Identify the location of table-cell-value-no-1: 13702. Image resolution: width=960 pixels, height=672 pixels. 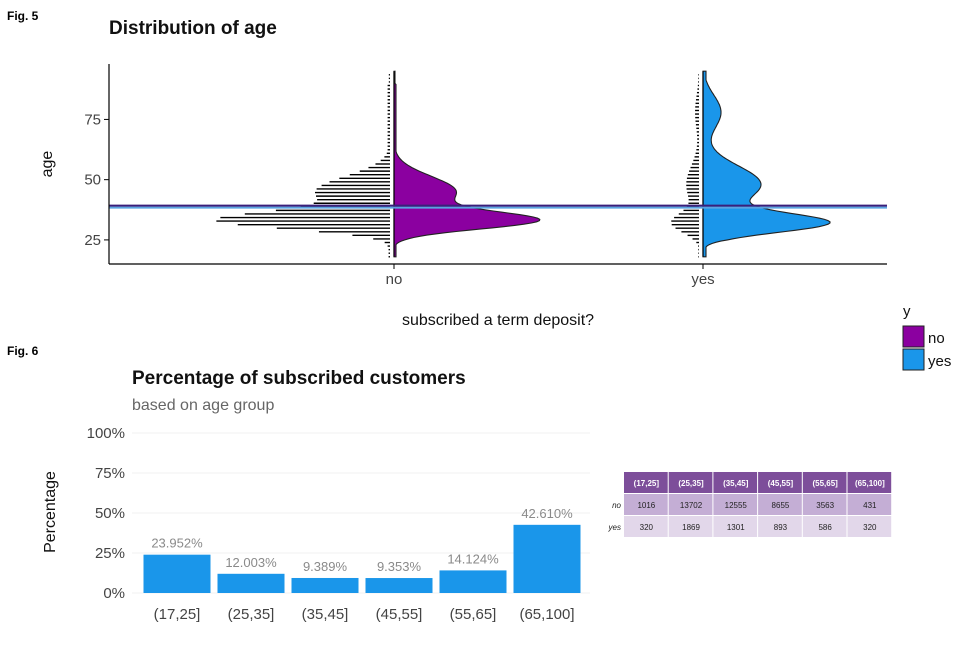
(691, 505).